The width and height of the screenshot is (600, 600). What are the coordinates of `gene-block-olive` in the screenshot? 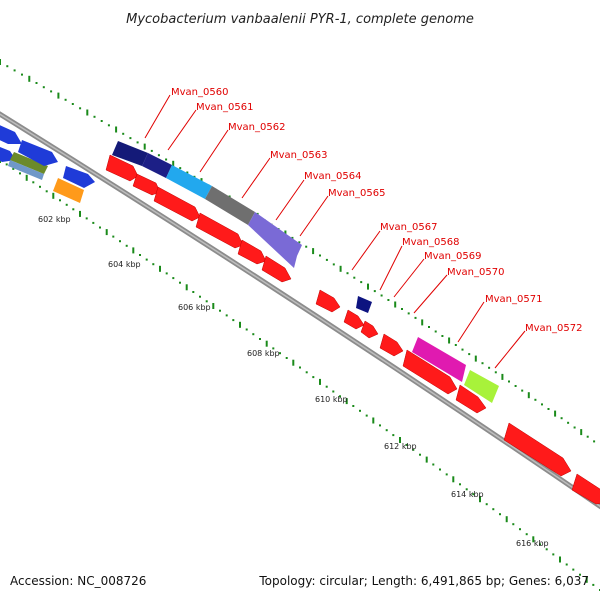 It's located at (29, 163).